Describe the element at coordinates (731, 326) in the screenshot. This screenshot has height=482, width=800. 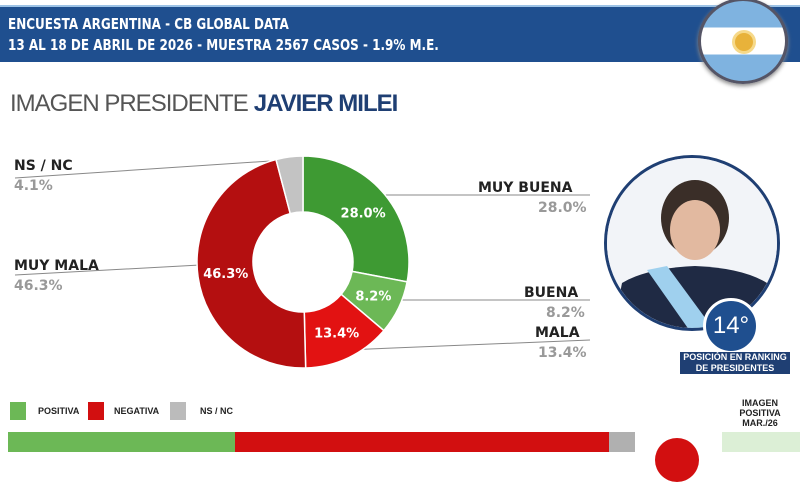
I see `ranking-badge: 14°` at that location.